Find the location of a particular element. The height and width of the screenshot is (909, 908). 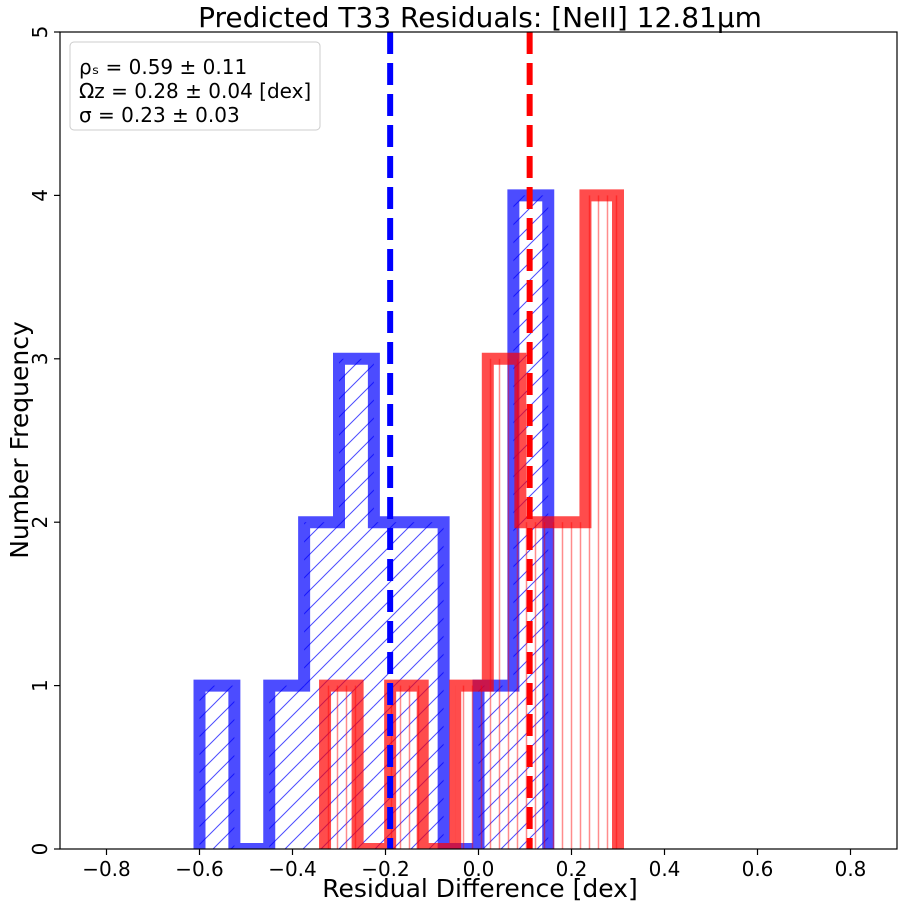

x-tick-label: 0.8 is located at coordinates (851, 869).